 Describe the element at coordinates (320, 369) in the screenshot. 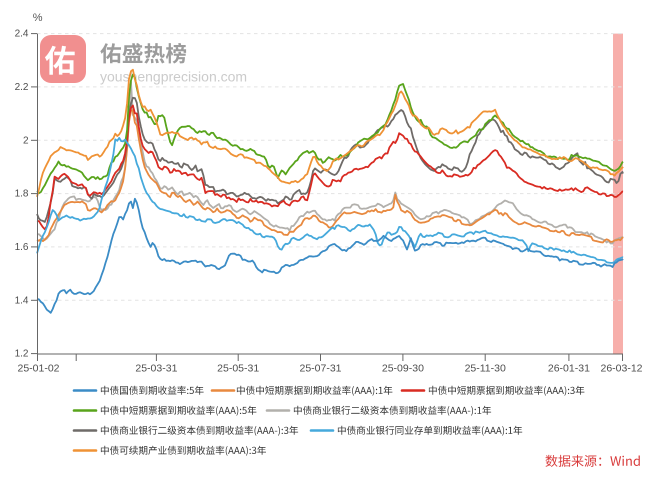

I see `svg-text: 25-07-31` at that location.